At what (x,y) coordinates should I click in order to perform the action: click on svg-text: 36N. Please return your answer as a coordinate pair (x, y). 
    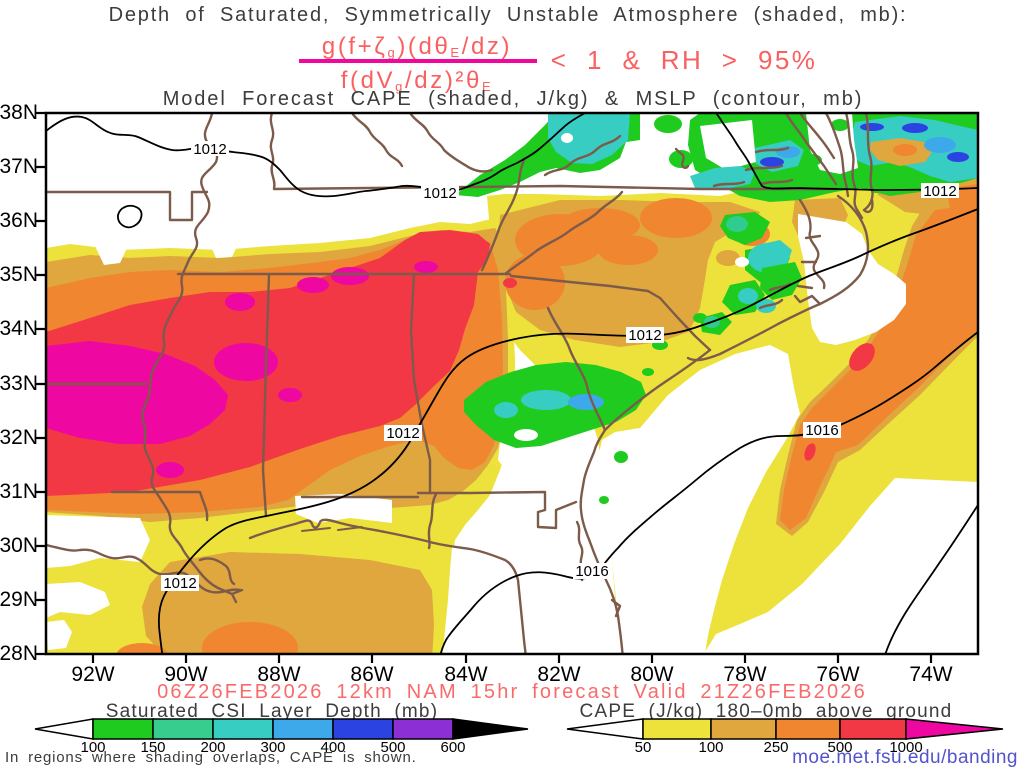
    Looking at the image, I should click on (19, 220).